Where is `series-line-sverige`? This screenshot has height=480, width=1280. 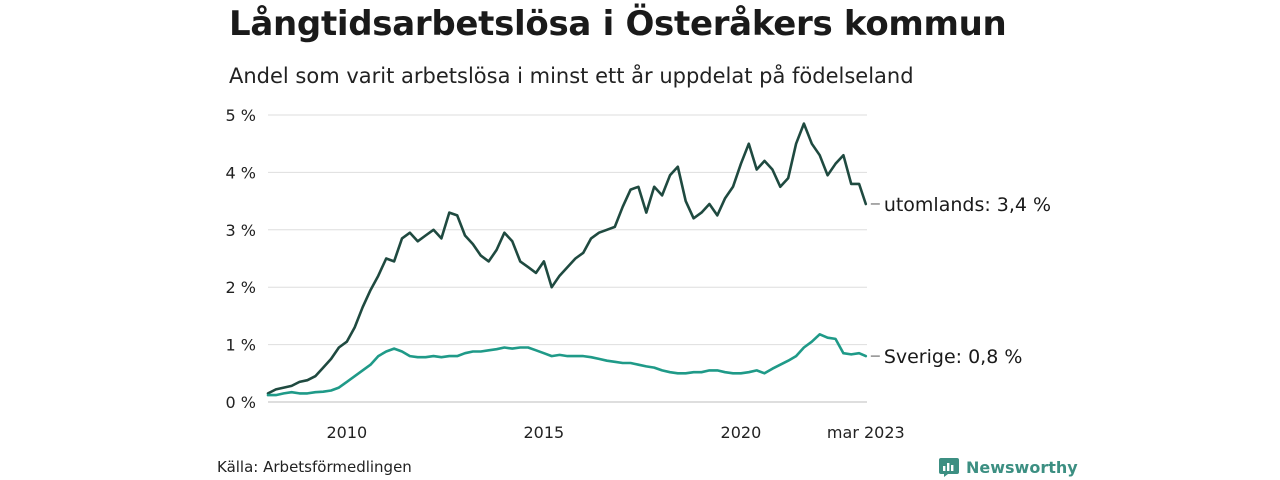 series-line-sverige is located at coordinates (567, 365).